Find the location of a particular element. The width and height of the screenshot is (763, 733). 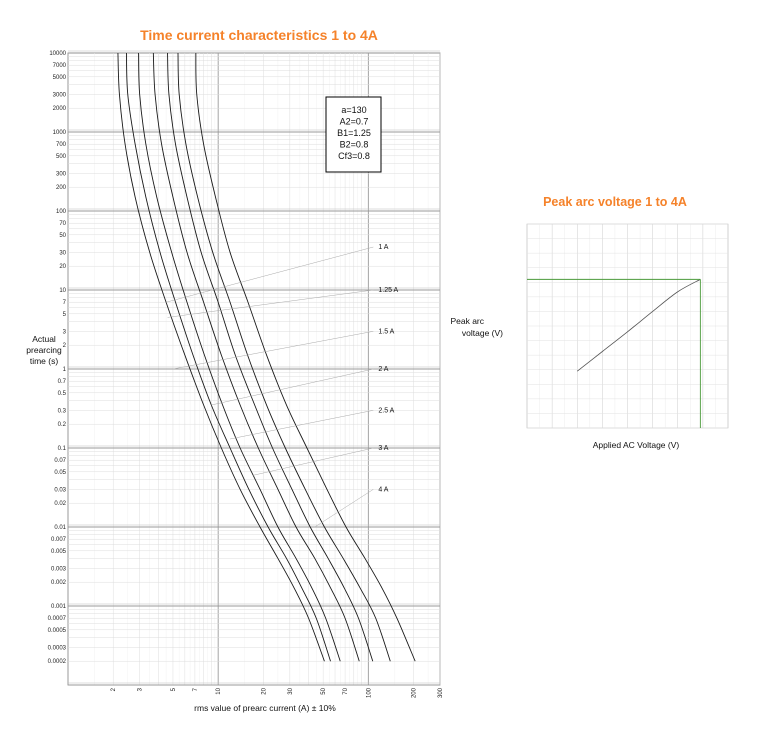

arc-chart-title: Peak arc voltage 1 to 4A is located at coordinates (615, 202).